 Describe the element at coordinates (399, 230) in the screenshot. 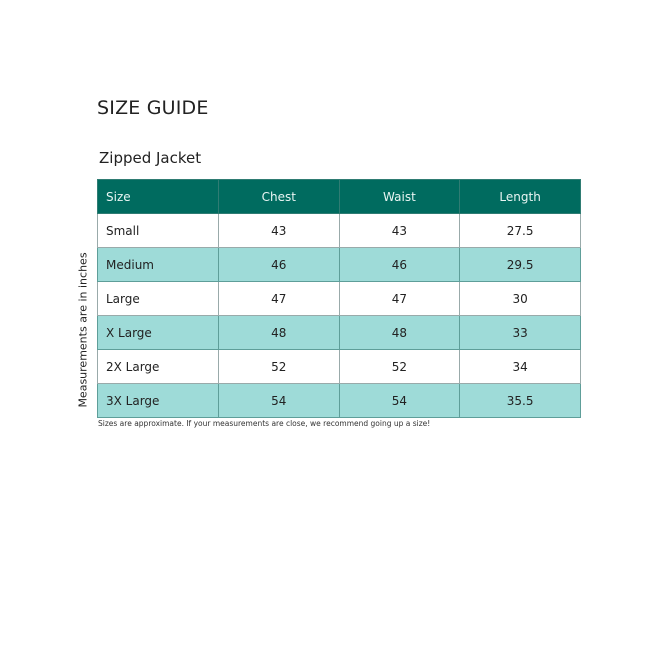

I see `cell-waist: 43` at that location.